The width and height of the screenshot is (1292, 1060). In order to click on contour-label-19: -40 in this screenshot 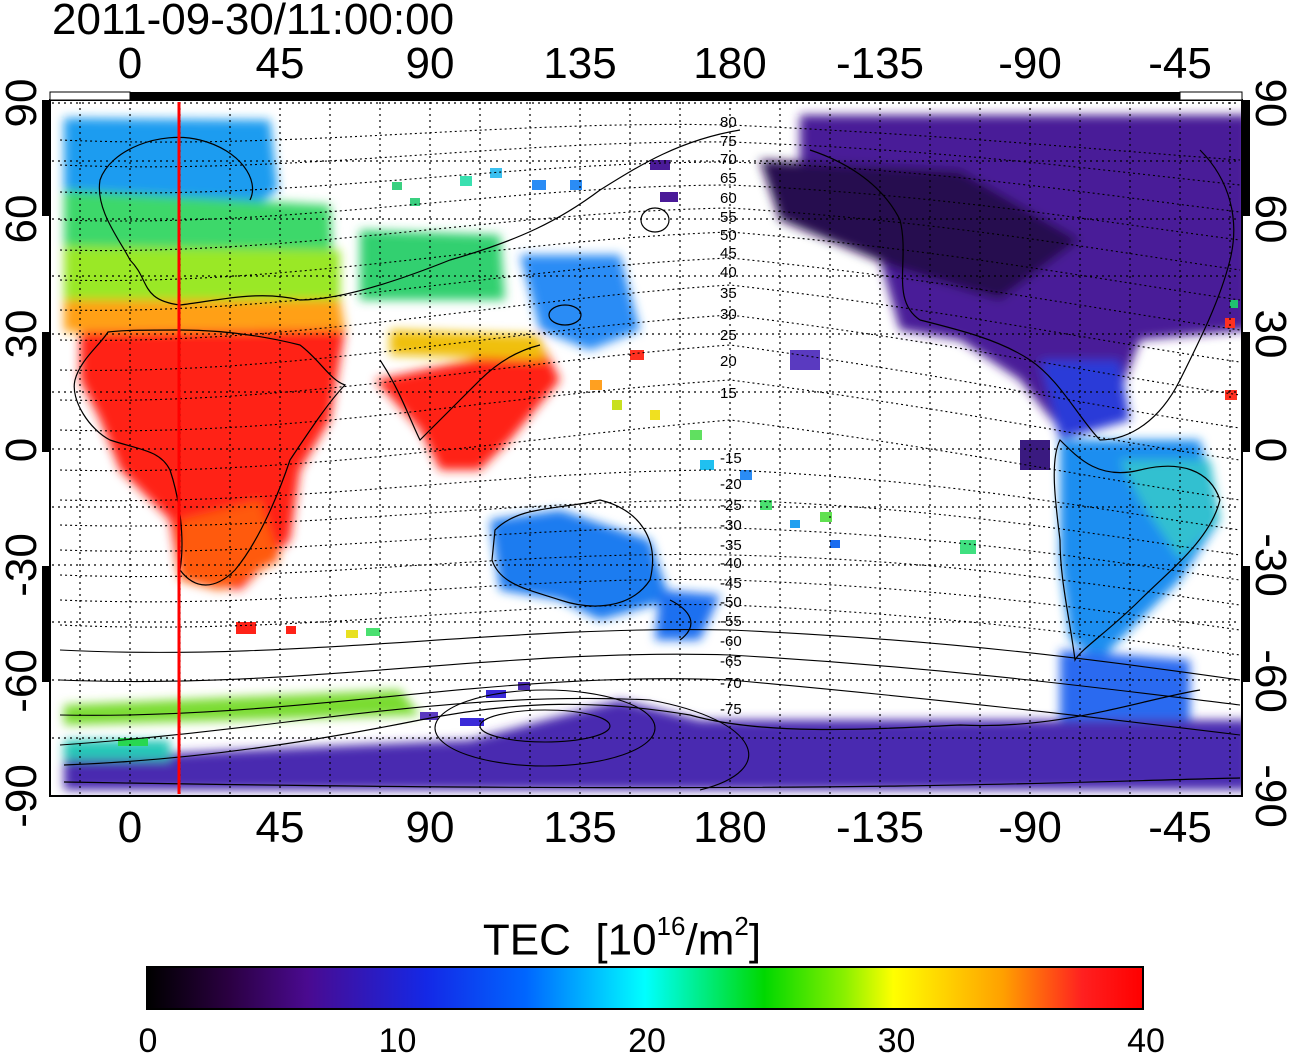, I will do `click(731, 563)`.